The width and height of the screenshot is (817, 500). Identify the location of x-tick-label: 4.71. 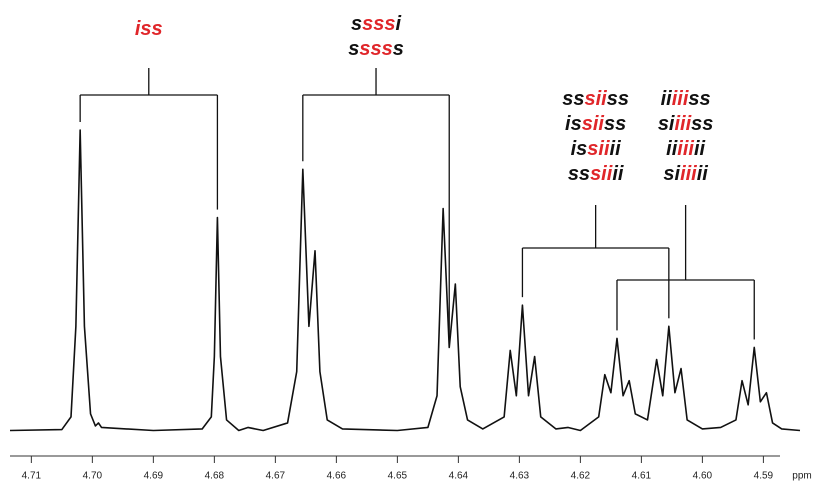
(32, 476).